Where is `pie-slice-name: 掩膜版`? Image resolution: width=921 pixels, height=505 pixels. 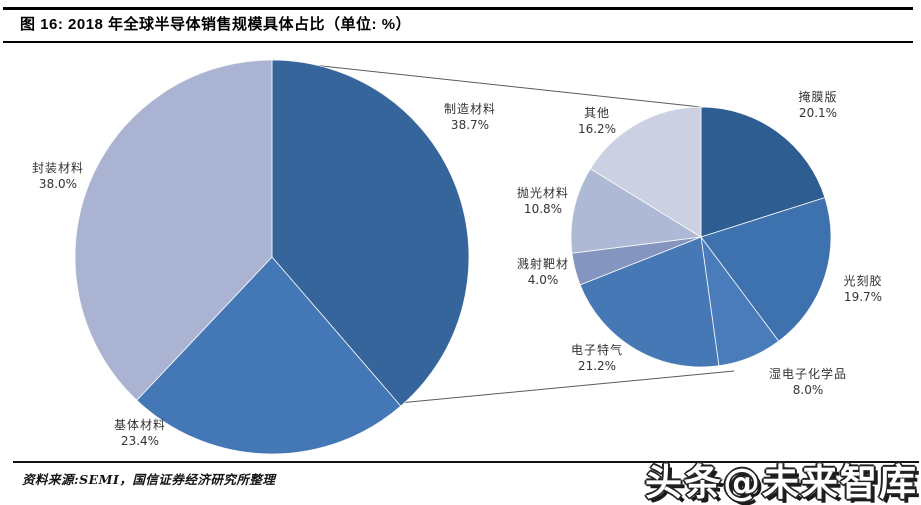 pie-slice-name: 掩膜版 is located at coordinates (818, 96).